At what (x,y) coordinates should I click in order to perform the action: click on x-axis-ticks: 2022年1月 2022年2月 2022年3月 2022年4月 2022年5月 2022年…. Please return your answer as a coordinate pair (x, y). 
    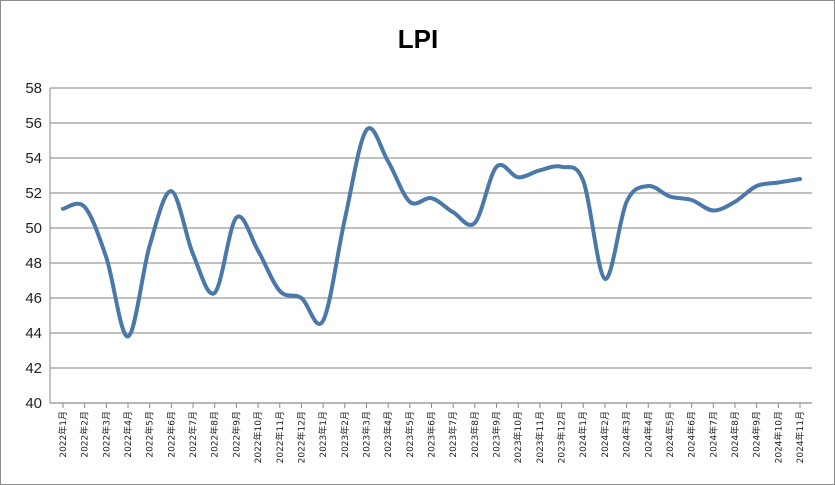
    Looking at the image, I should click on (431, 433).